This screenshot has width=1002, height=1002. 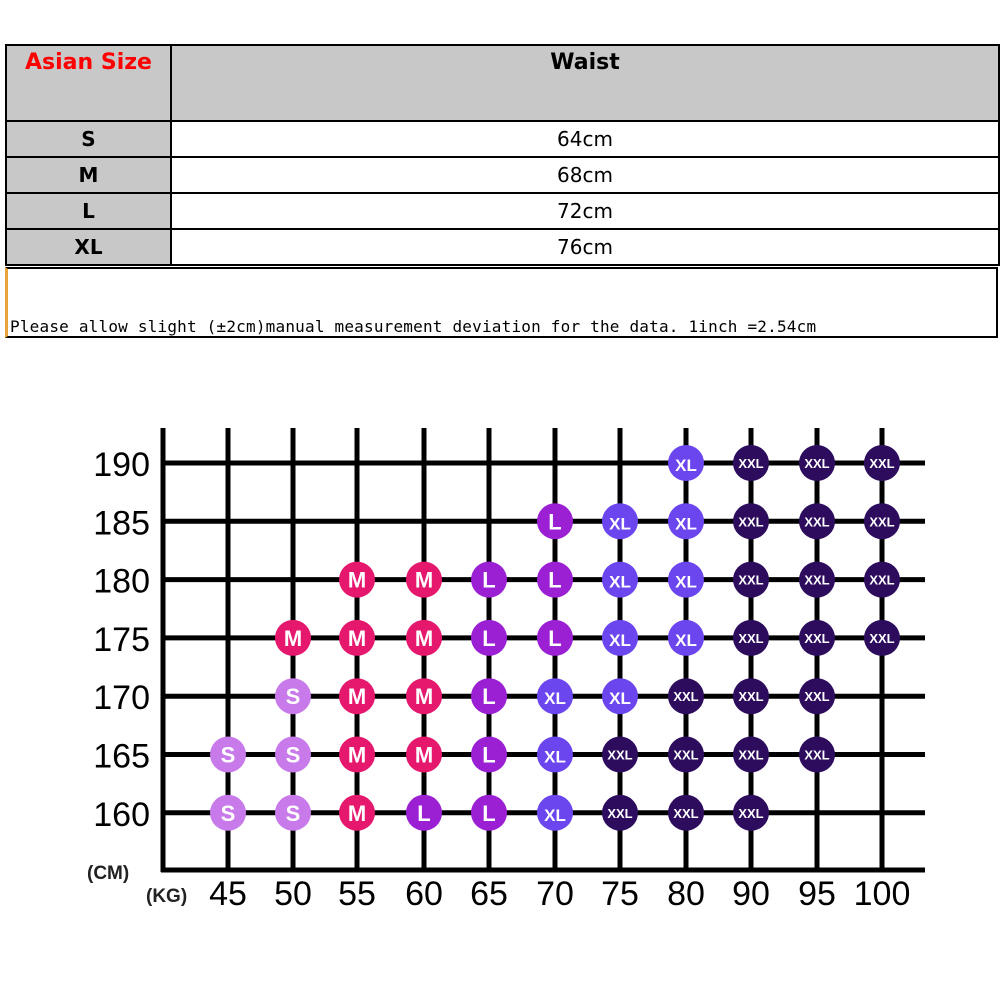 I want to click on height-label: 185, so click(x=121, y=523).